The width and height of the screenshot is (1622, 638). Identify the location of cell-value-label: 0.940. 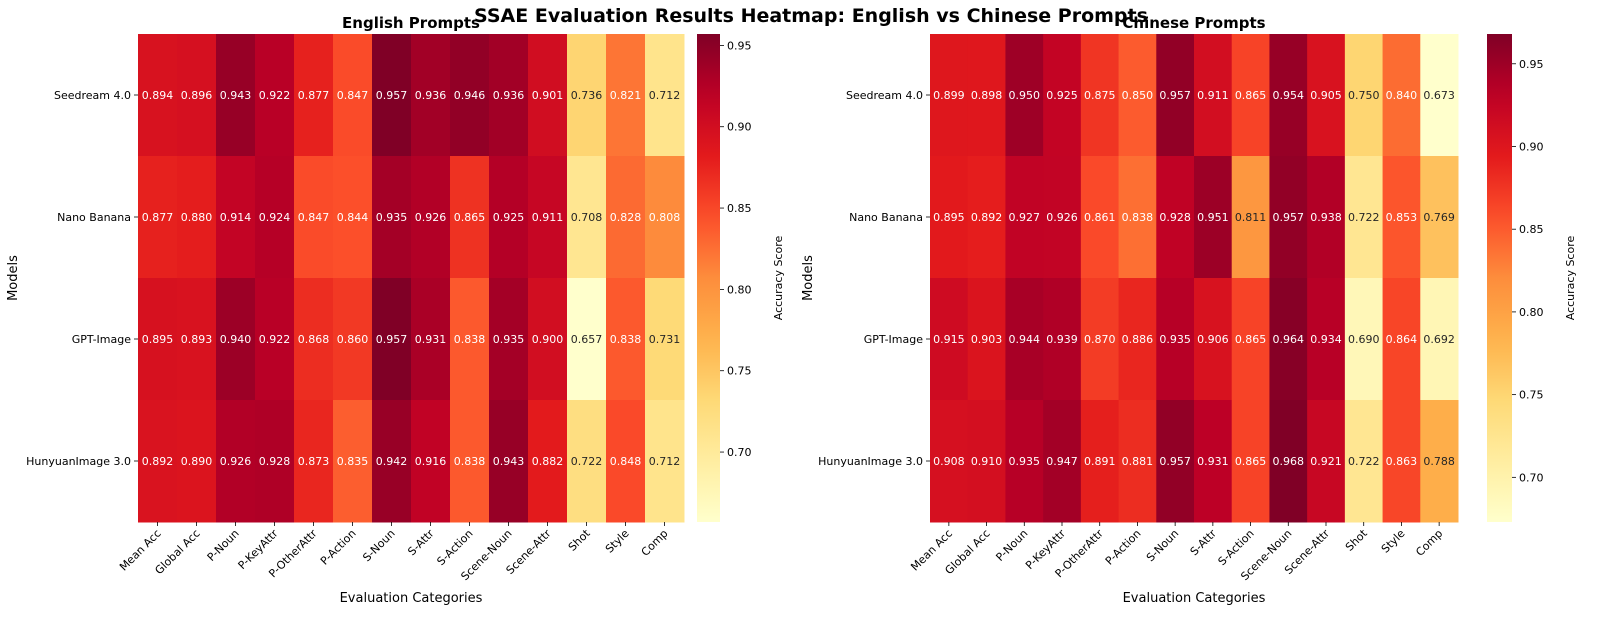
(236, 339).